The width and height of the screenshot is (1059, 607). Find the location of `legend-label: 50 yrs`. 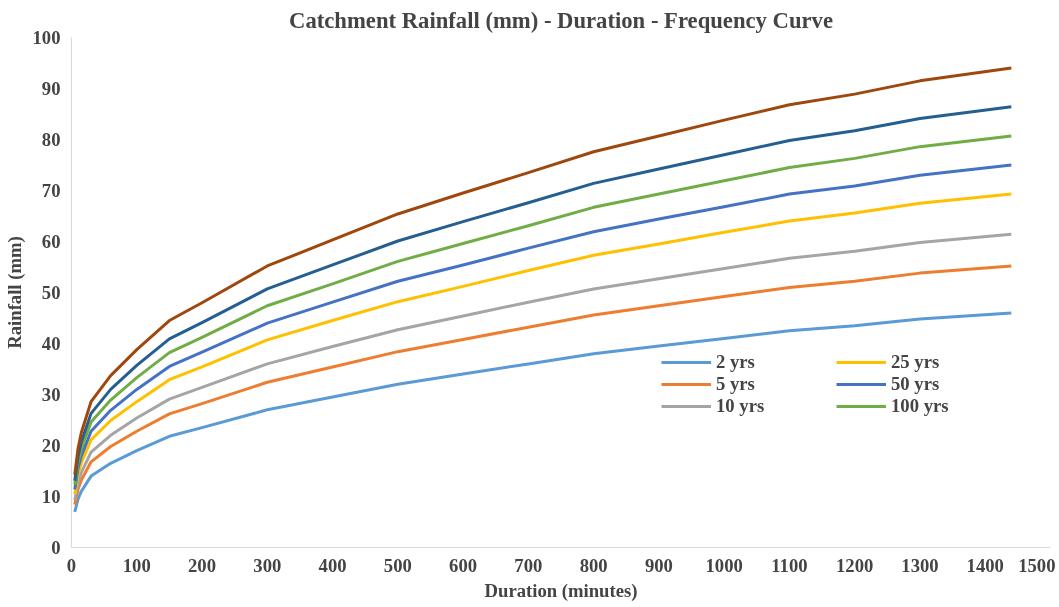

legend-label: 50 yrs is located at coordinates (916, 384).